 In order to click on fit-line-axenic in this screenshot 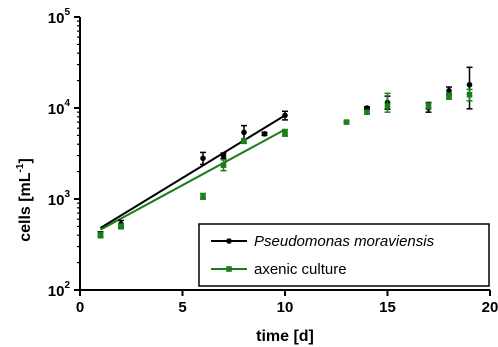, I will do `click(193, 179)`.